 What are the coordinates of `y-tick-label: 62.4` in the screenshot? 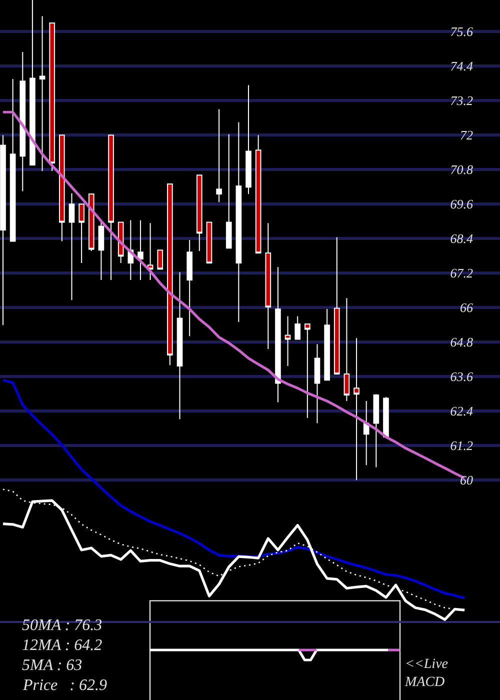 It's located at (462, 411).